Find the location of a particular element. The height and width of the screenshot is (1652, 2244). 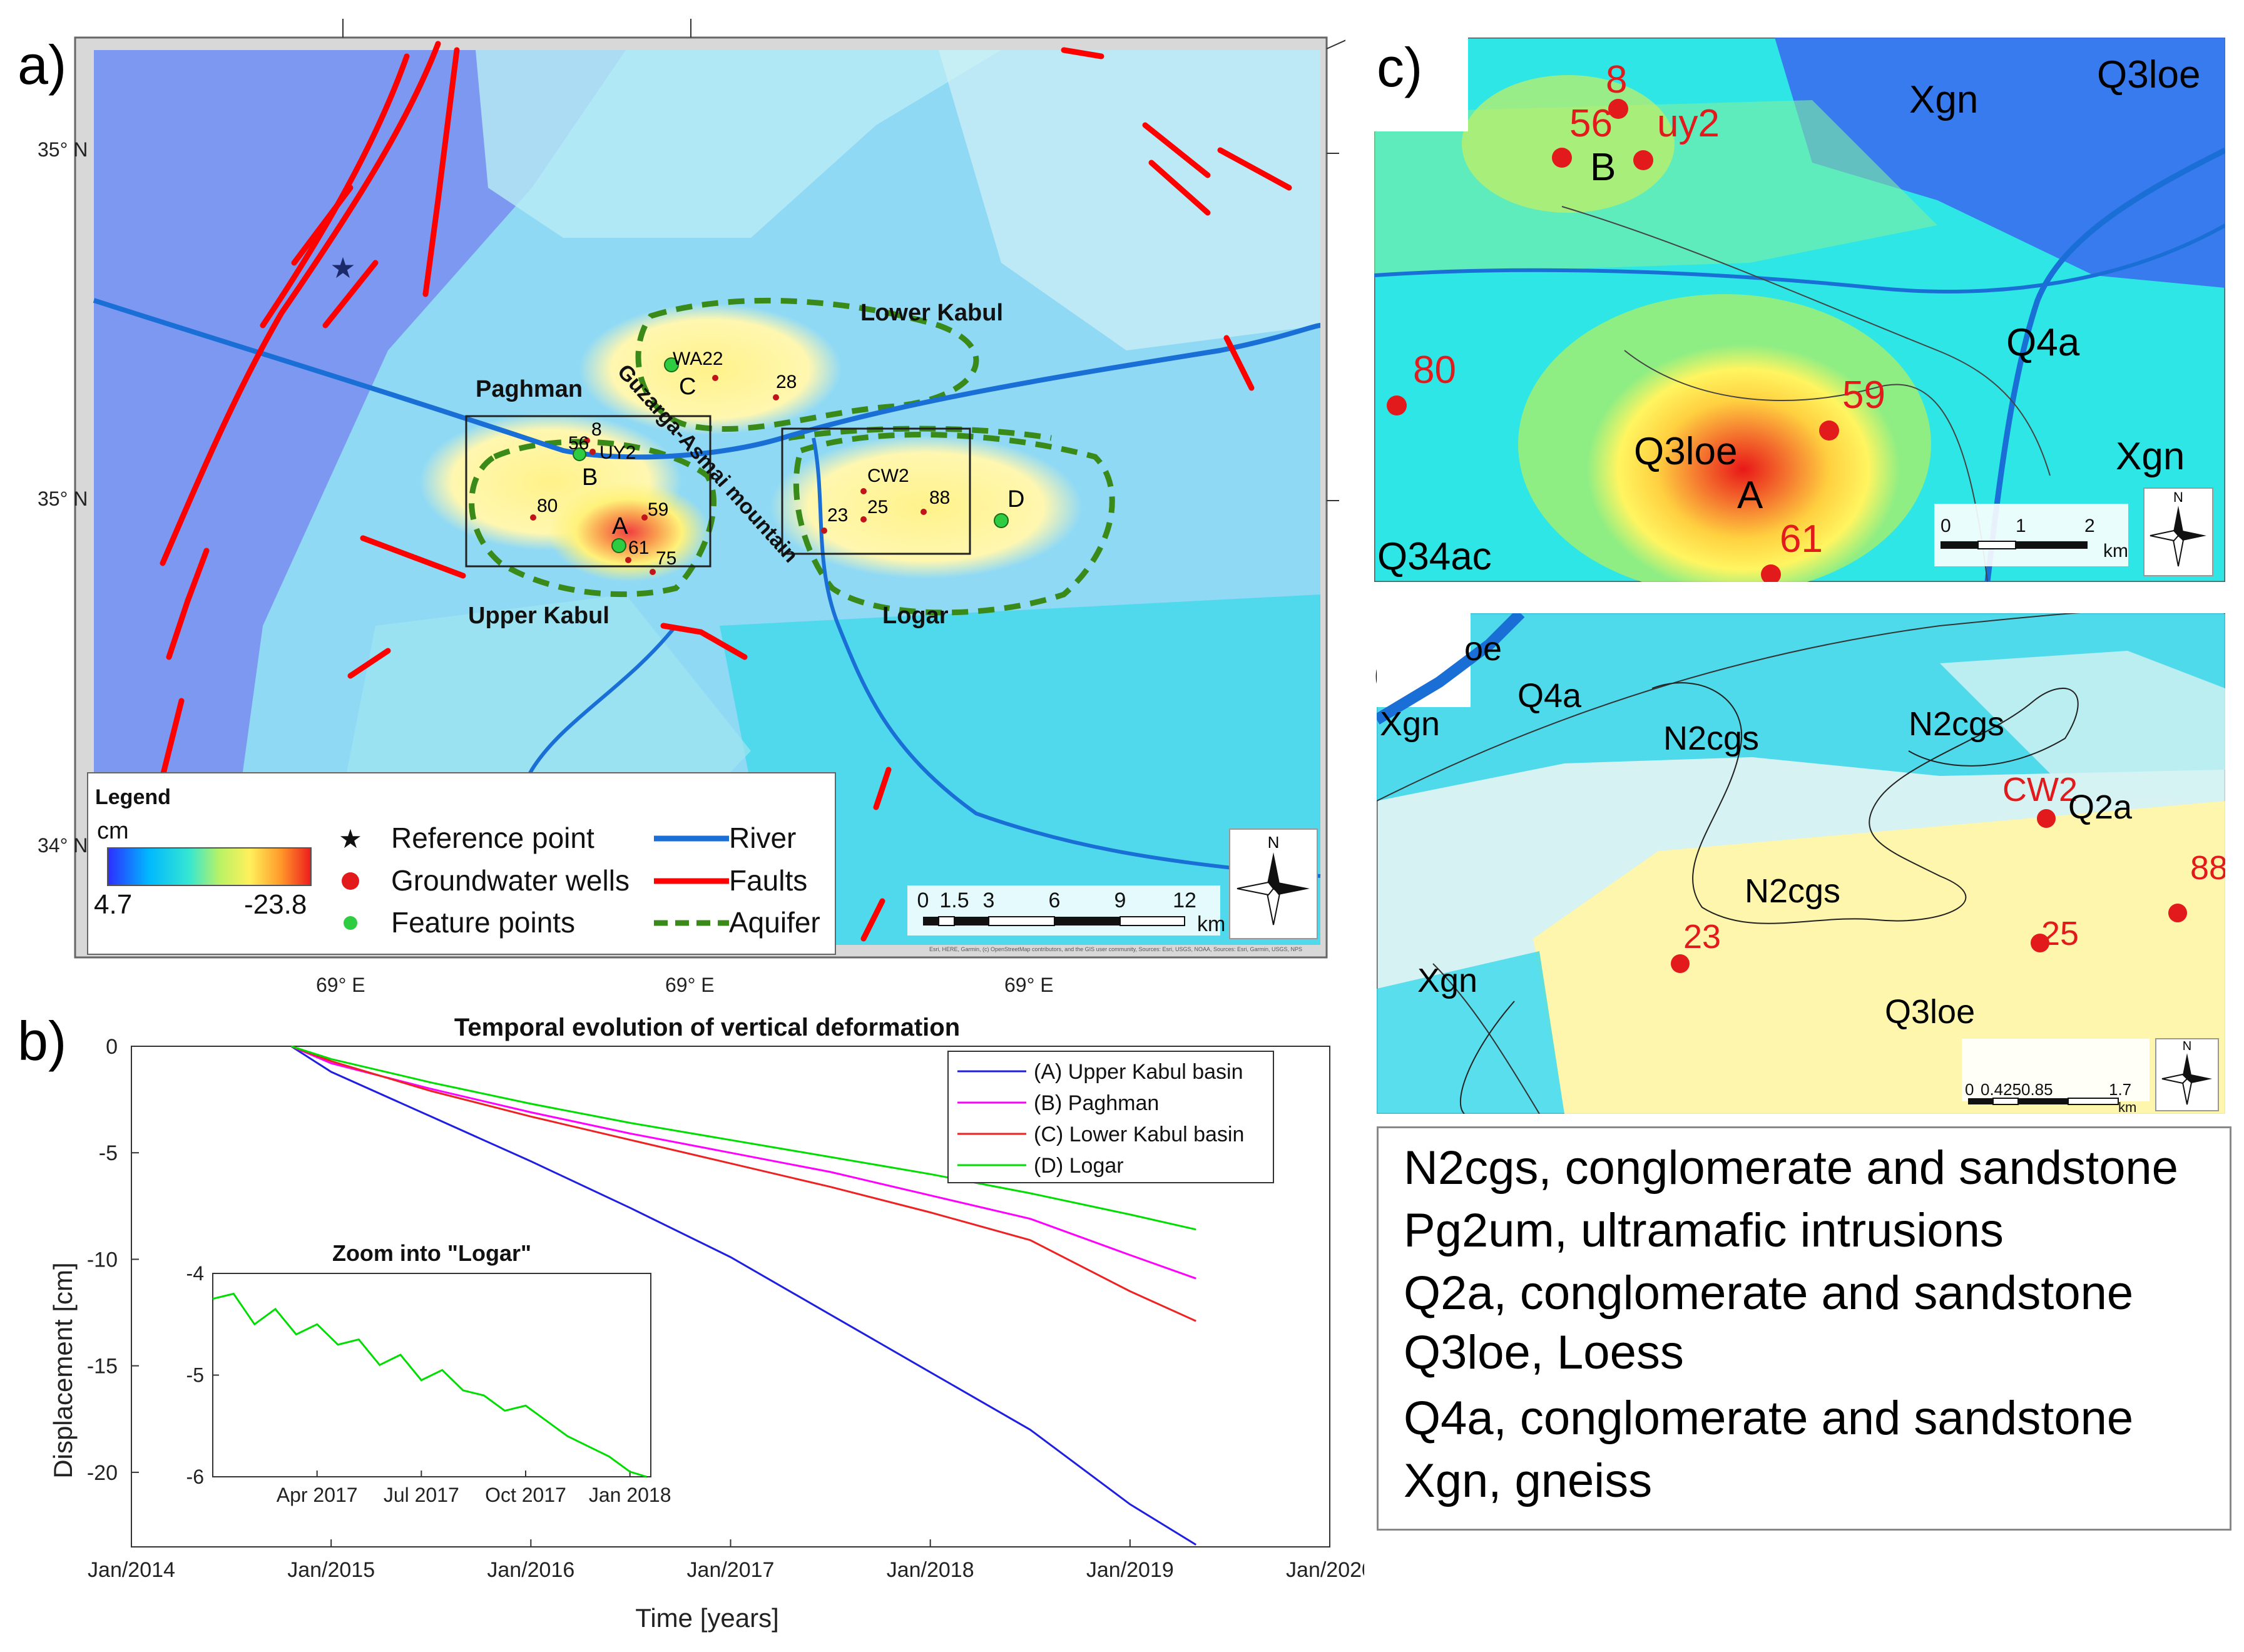

lithology-item: Q4a, conglomerate and sandstone is located at coordinates (1769, 1418).